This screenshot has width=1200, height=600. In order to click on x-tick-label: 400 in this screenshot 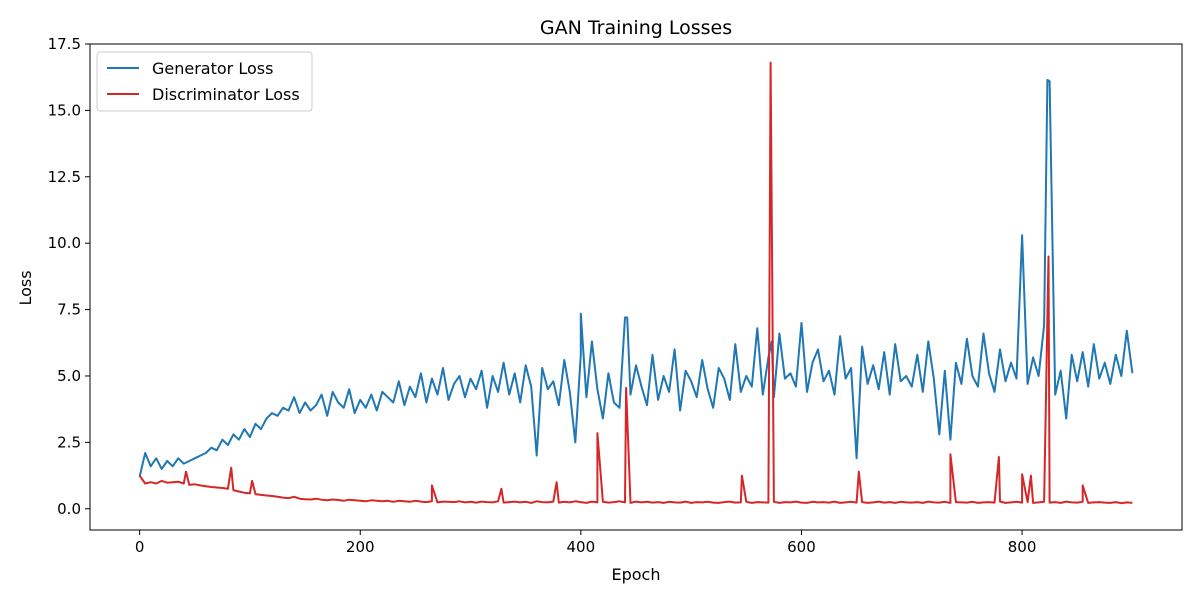, I will do `click(581, 547)`.